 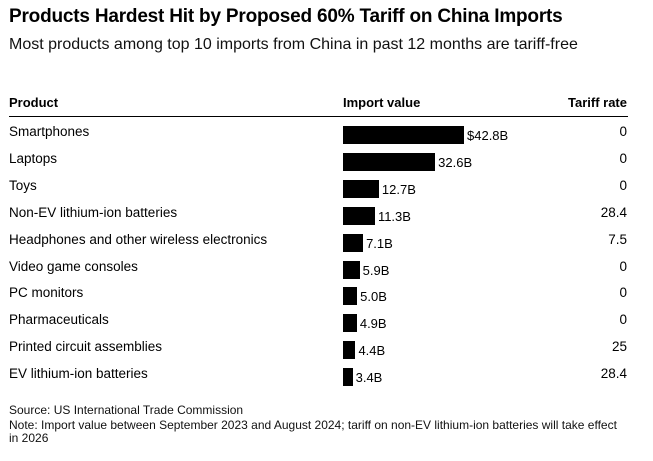 What do you see at coordinates (93, 212) in the screenshot?
I see `product-label: Non-EV lithium-ion batteries` at bounding box center [93, 212].